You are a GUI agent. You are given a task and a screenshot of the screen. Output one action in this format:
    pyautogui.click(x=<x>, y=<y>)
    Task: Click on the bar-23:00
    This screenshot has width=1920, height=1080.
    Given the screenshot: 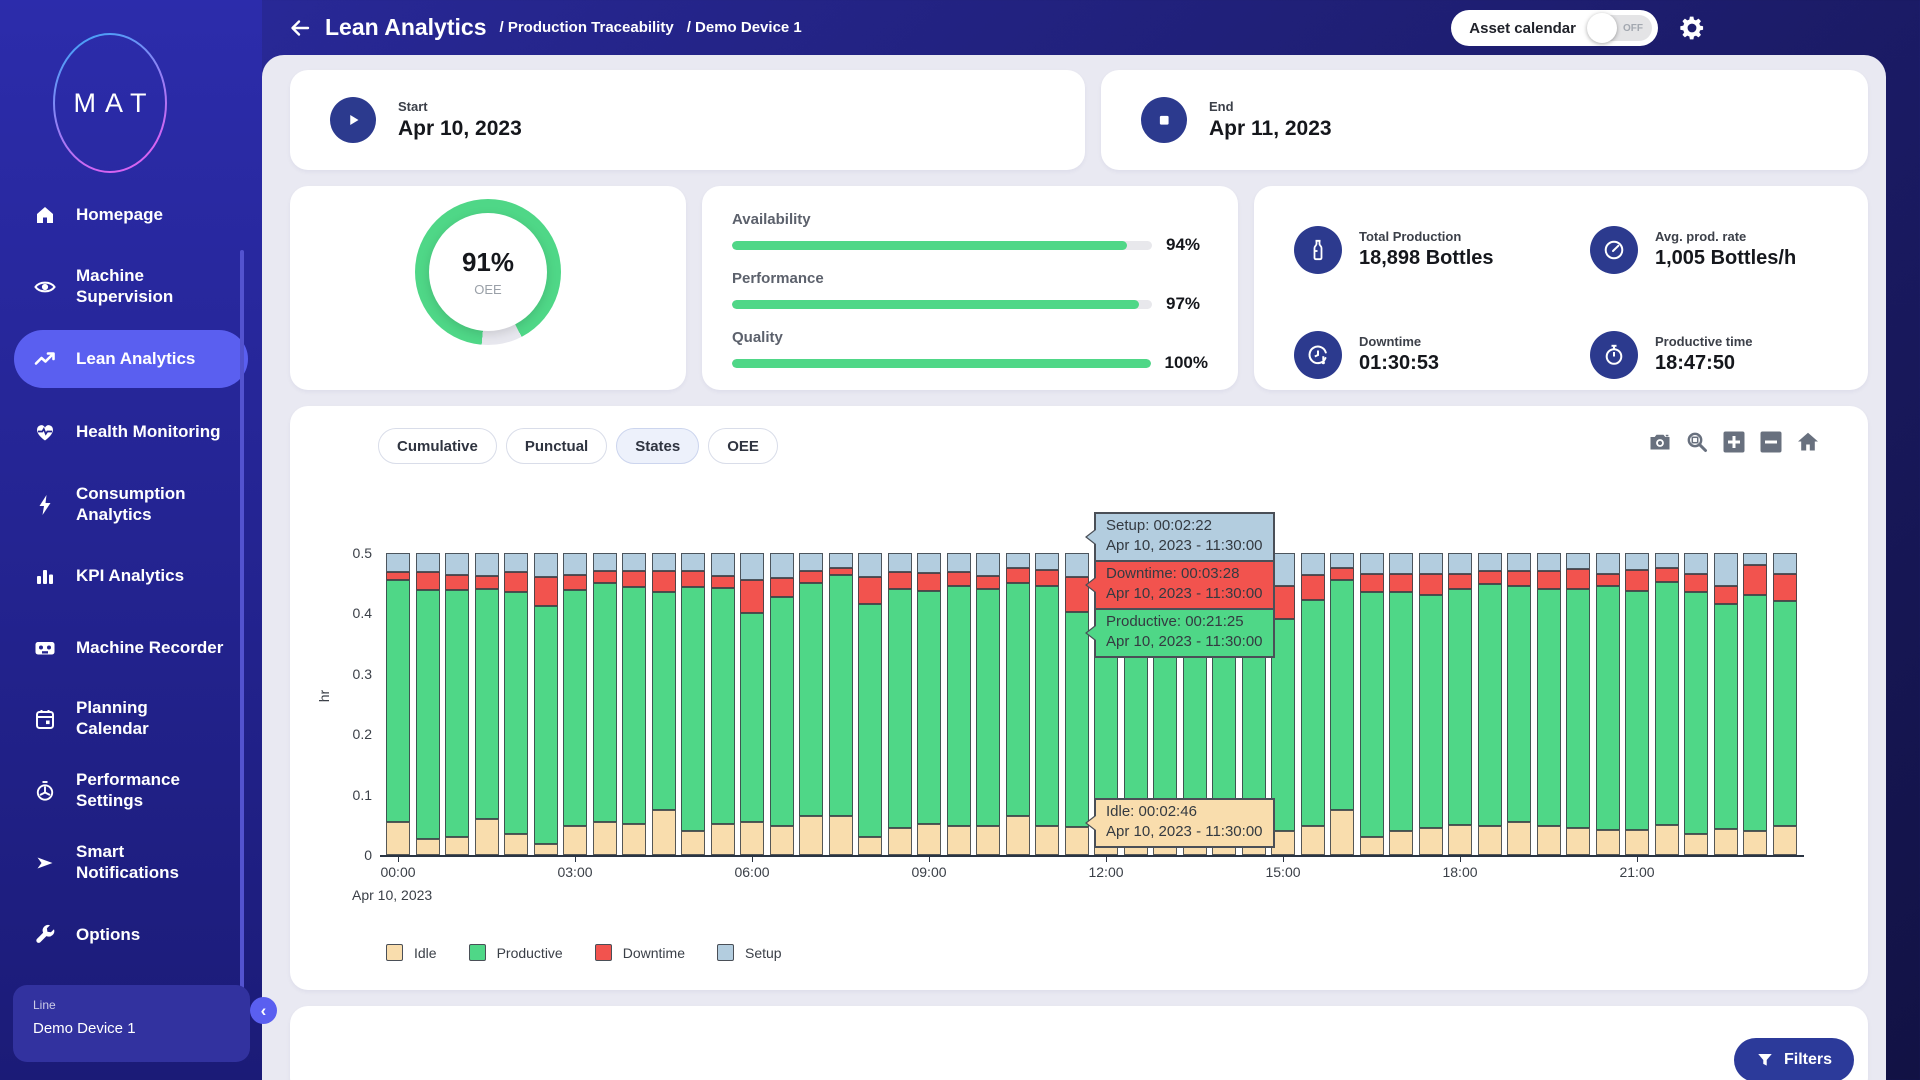 What is the action you would take?
    pyautogui.click(x=1755, y=704)
    